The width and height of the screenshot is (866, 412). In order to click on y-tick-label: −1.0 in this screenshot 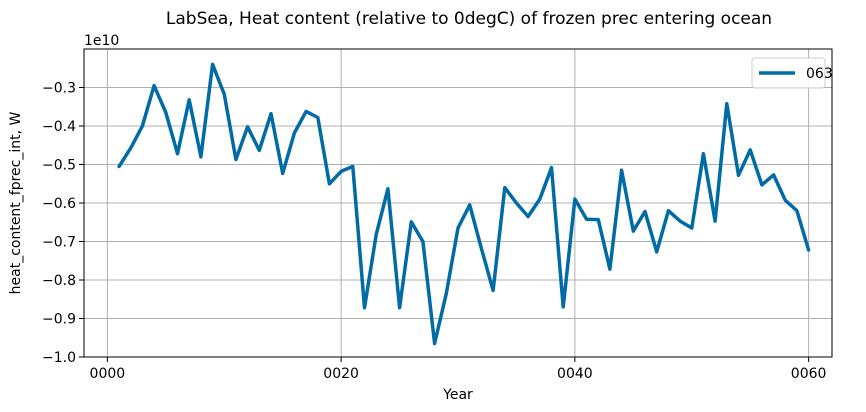, I will do `click(59, 358)`.